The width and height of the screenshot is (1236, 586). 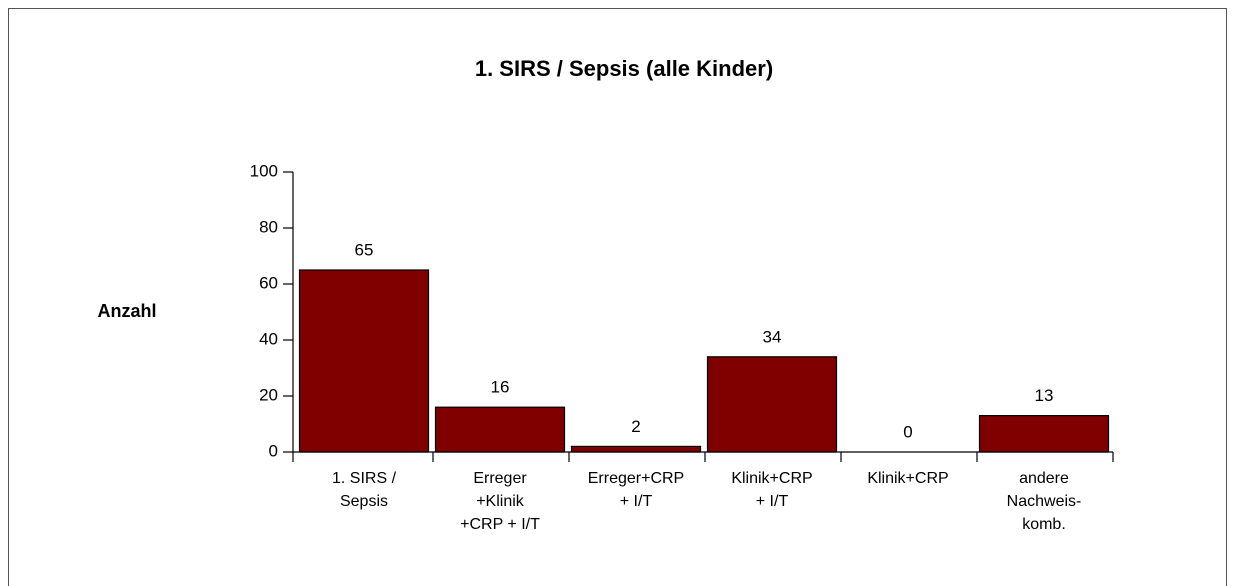 What do you see at coordinates (772, 336) in the screenshot?
I see `data-label: 34` at bounding box center [772, 336].